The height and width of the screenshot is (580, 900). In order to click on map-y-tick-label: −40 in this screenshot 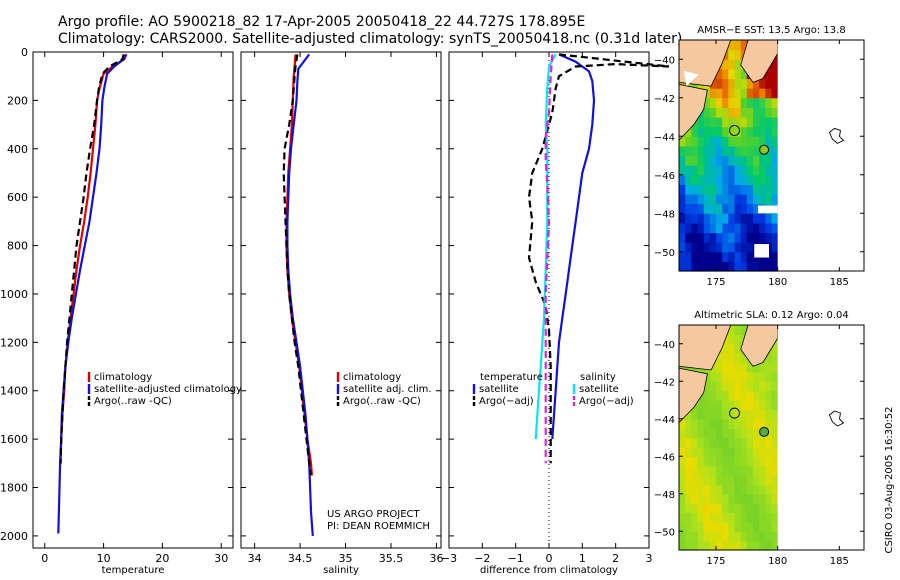, I will do `click(664, 60)`.